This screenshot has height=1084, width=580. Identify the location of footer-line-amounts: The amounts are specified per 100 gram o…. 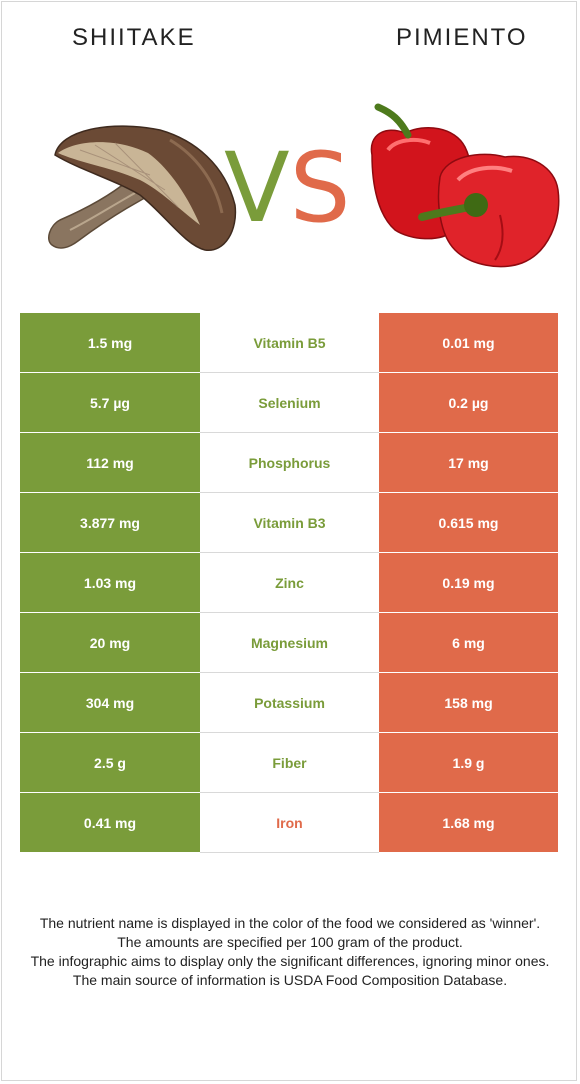
(290, 942).